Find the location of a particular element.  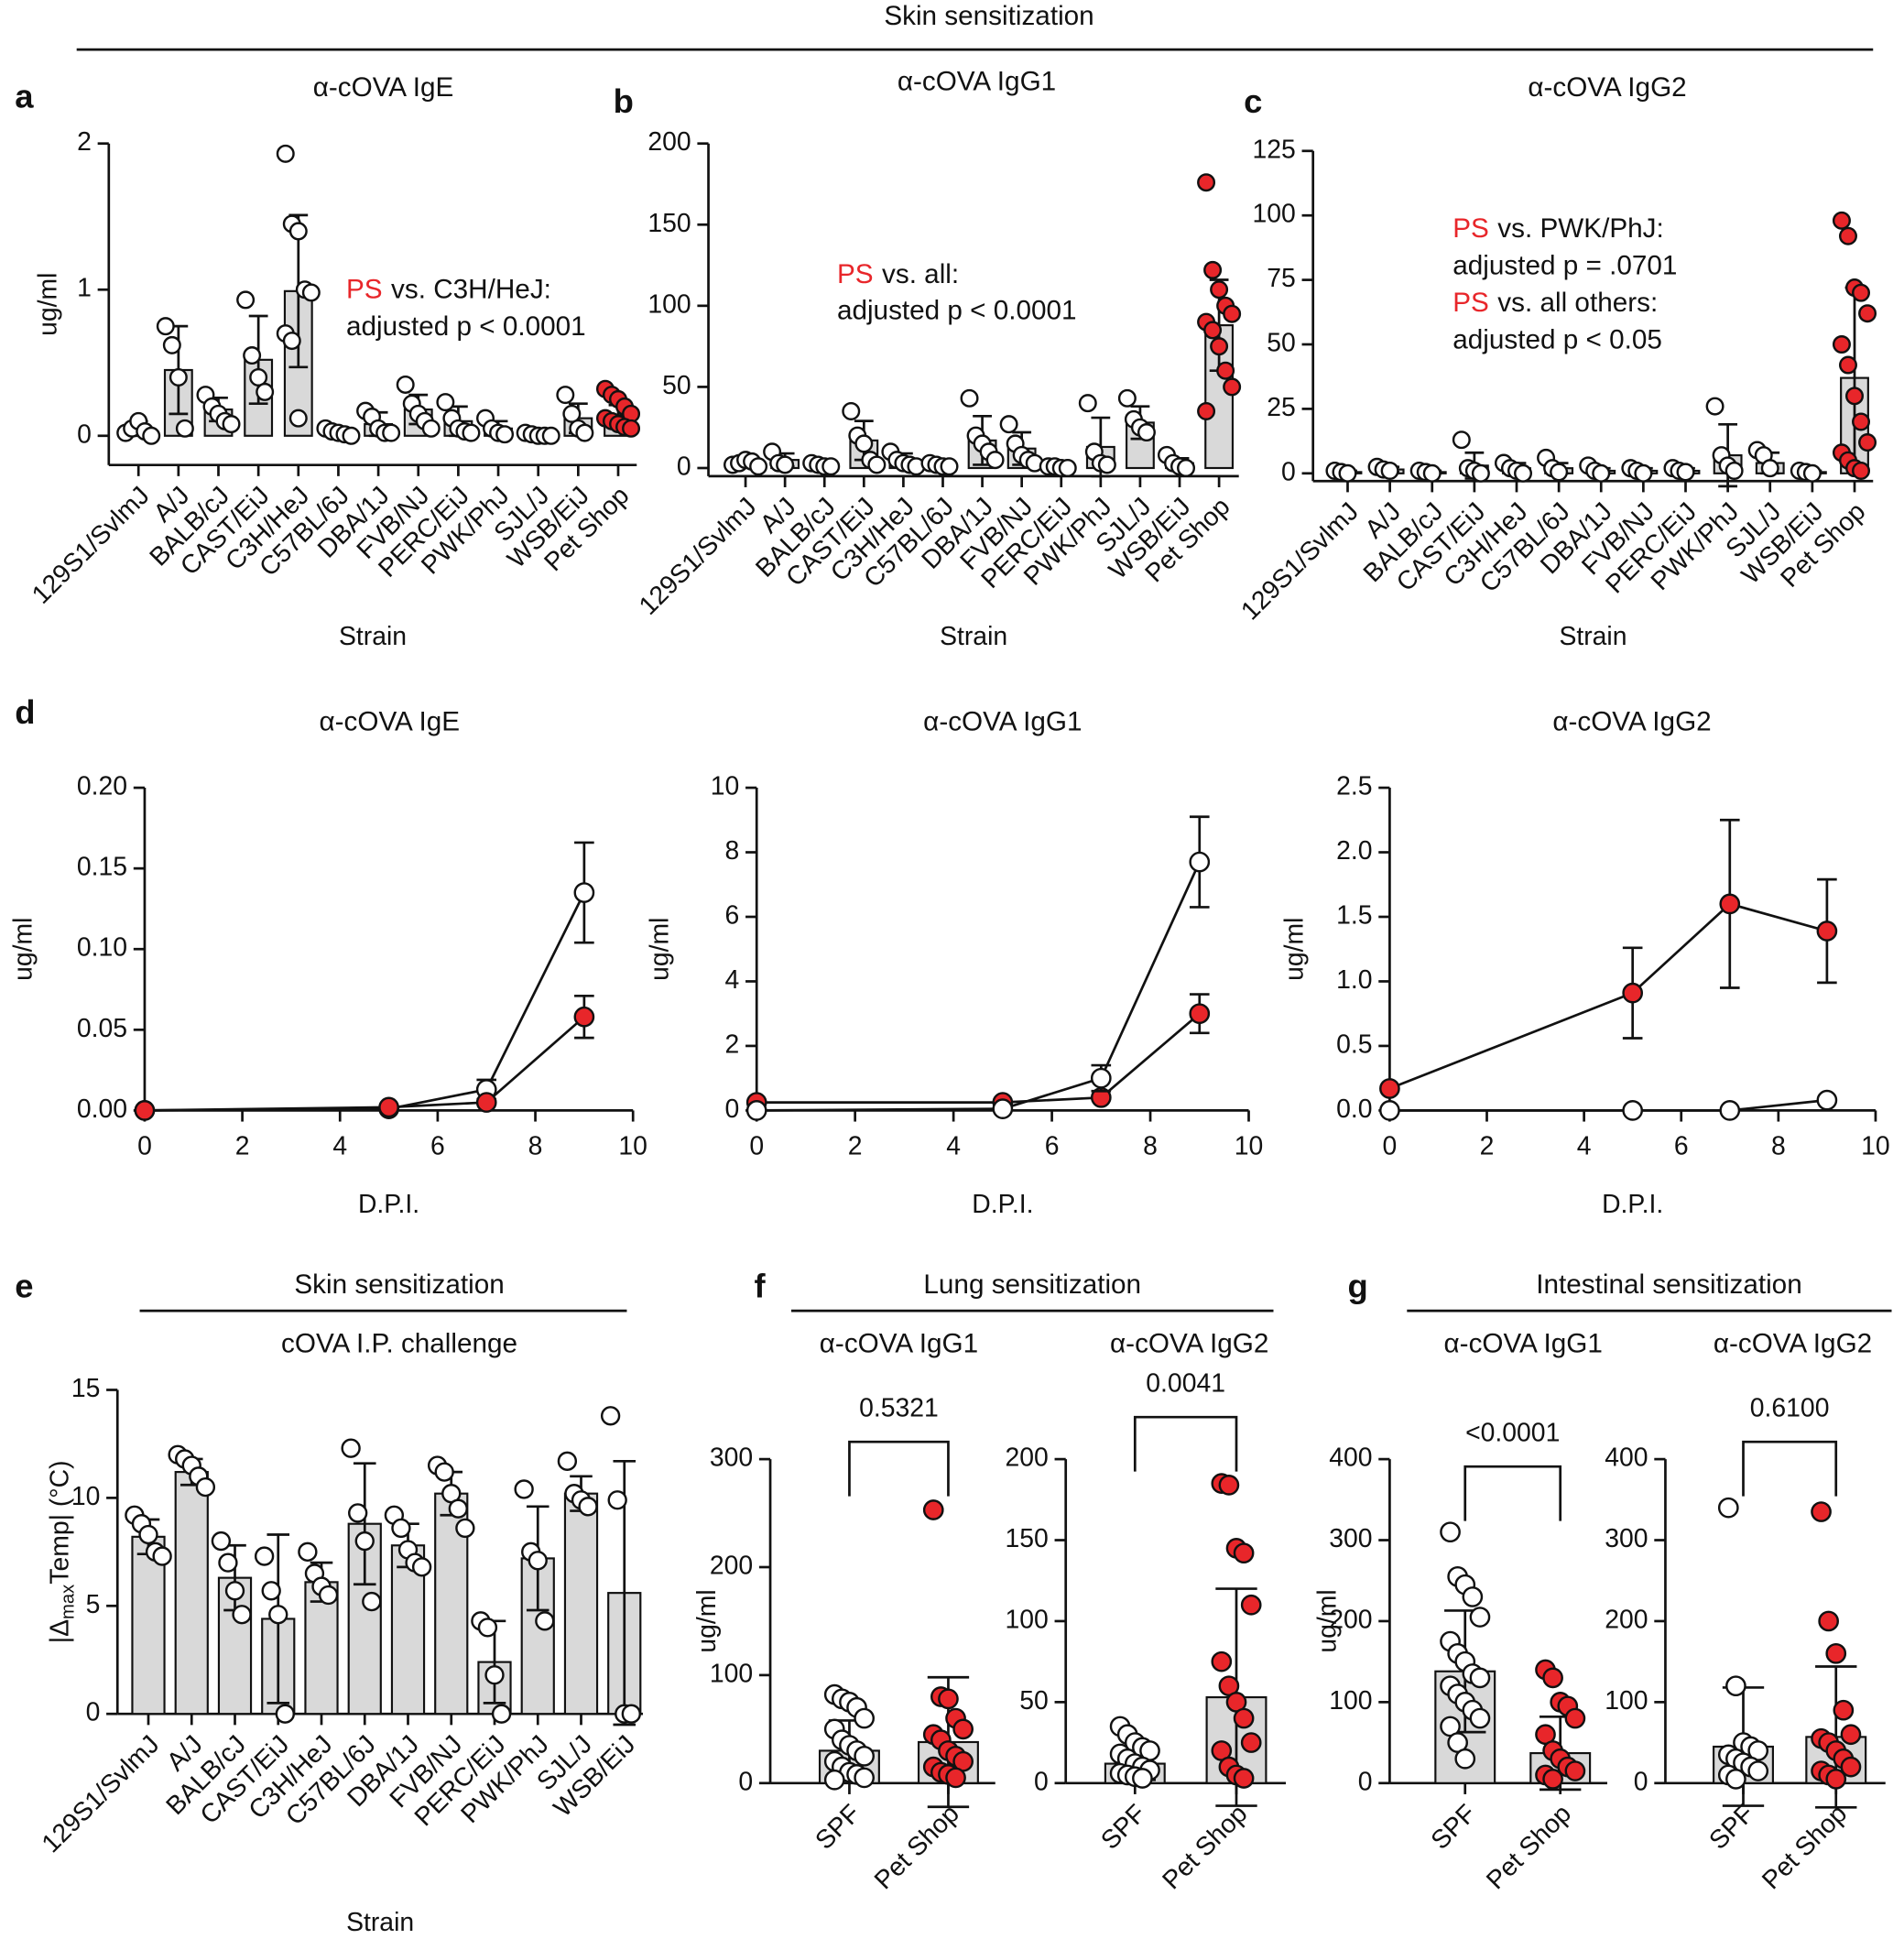

y-tick-label: 1 is located at coordinates (84, 288).